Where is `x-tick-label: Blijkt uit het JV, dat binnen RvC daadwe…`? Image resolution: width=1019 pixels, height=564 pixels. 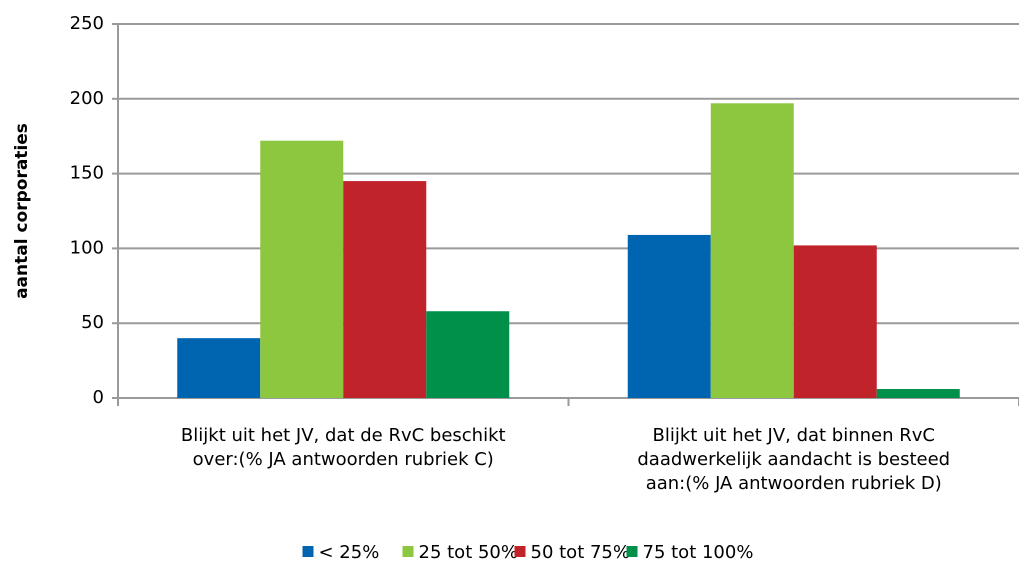
x-tick-label: Blijkt uit het JV, dat binnen RvC daadwe… is located at coordinates (794, 459).